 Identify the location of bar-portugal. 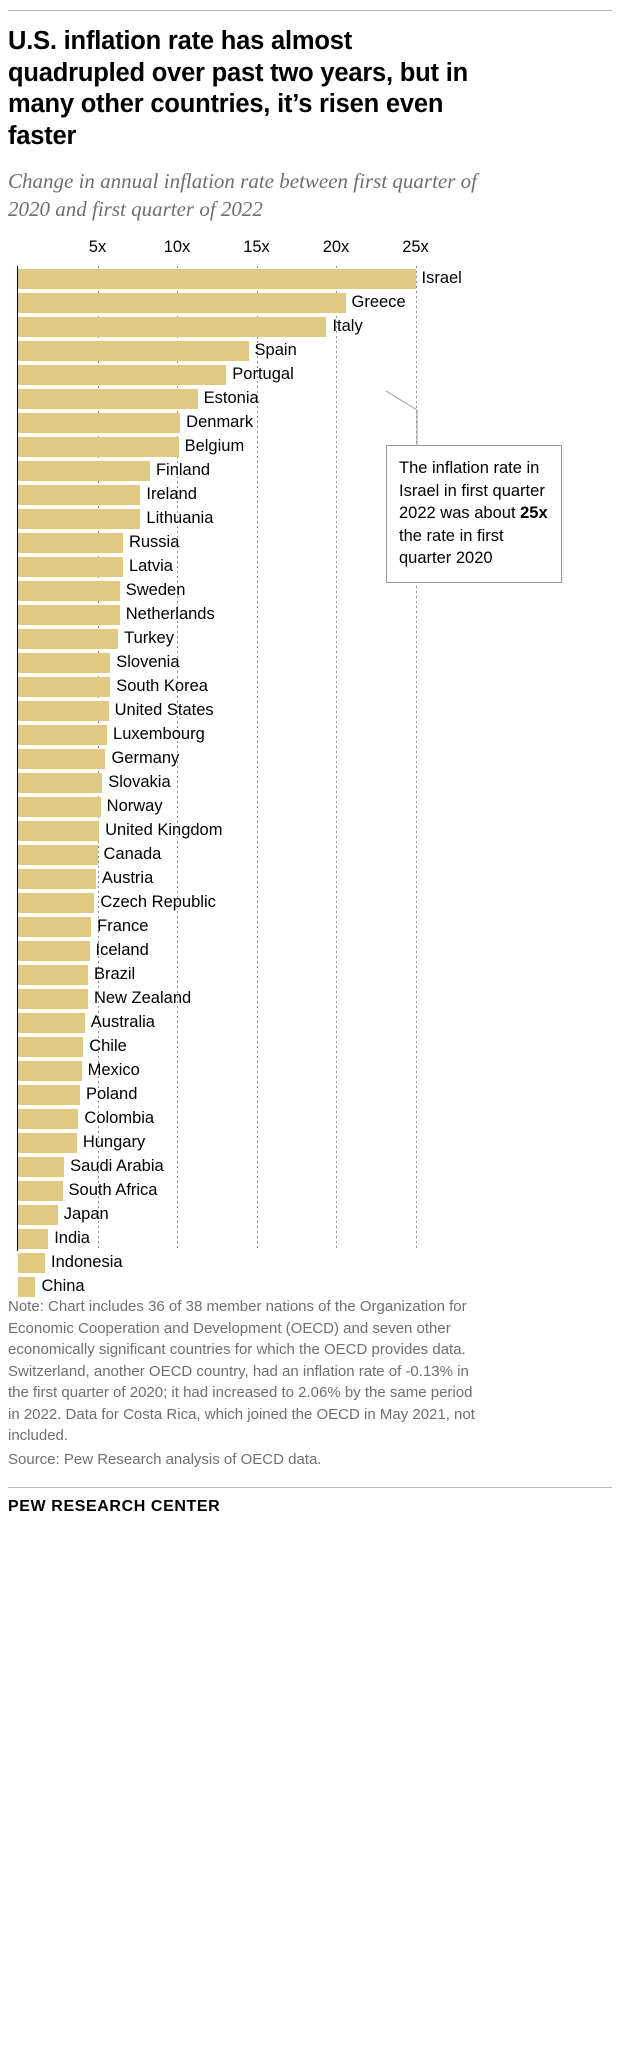
(122, 375).